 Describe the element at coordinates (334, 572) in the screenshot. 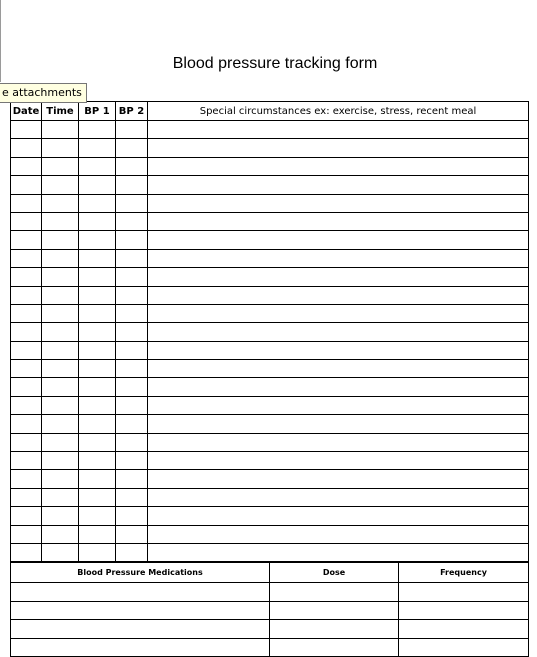

I see `dose-column-header: Dose` at that location.